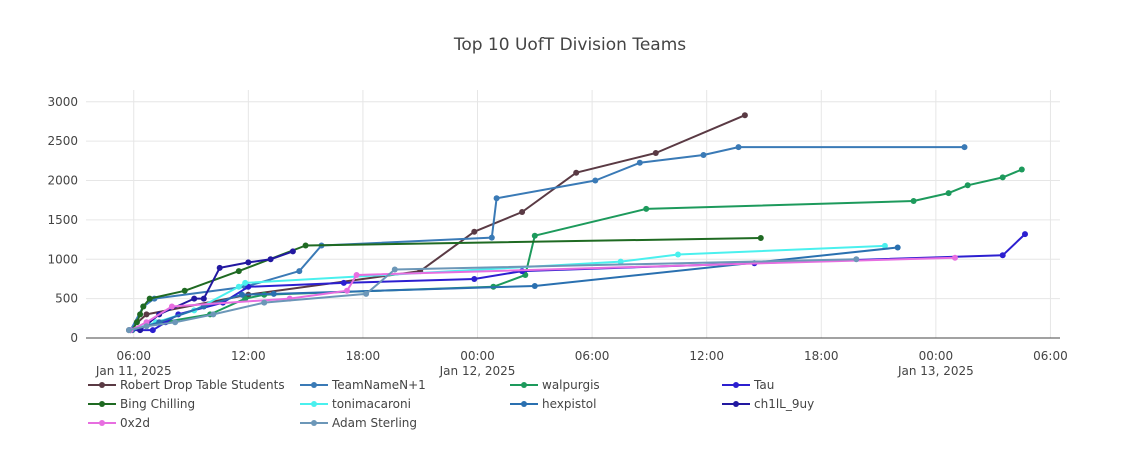  Describe the element at coordinates (477, 371) in the screenshot. I see `x-tick-date-label: Jan 12, 2025` at that location.